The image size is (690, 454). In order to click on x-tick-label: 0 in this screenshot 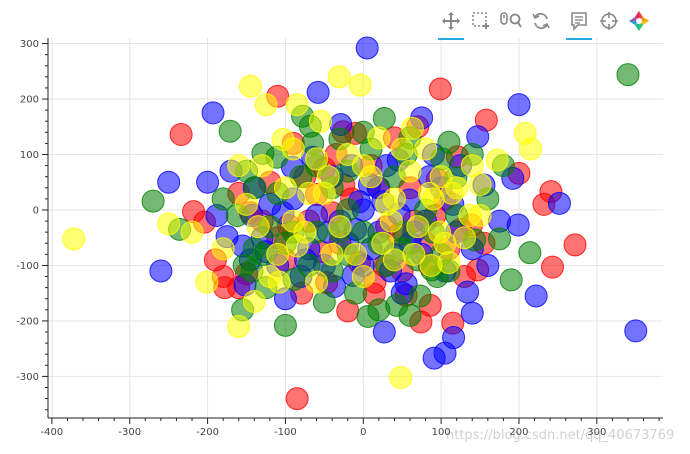, I will do `click(363, 432)`.